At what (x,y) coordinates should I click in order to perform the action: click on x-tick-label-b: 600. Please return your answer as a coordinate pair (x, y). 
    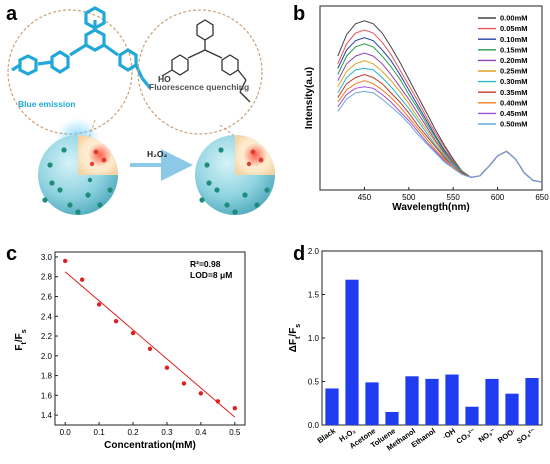
    Looking at the image, I should click on (498, 197).